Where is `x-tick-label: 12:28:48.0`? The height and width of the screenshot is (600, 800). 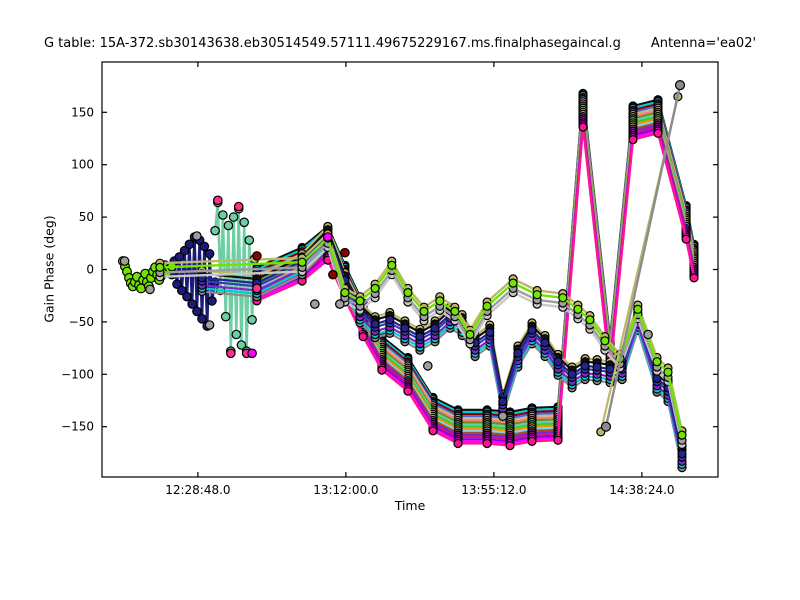
x-tick-label: 12:28:48.0 is located at coordinates (197, 490).